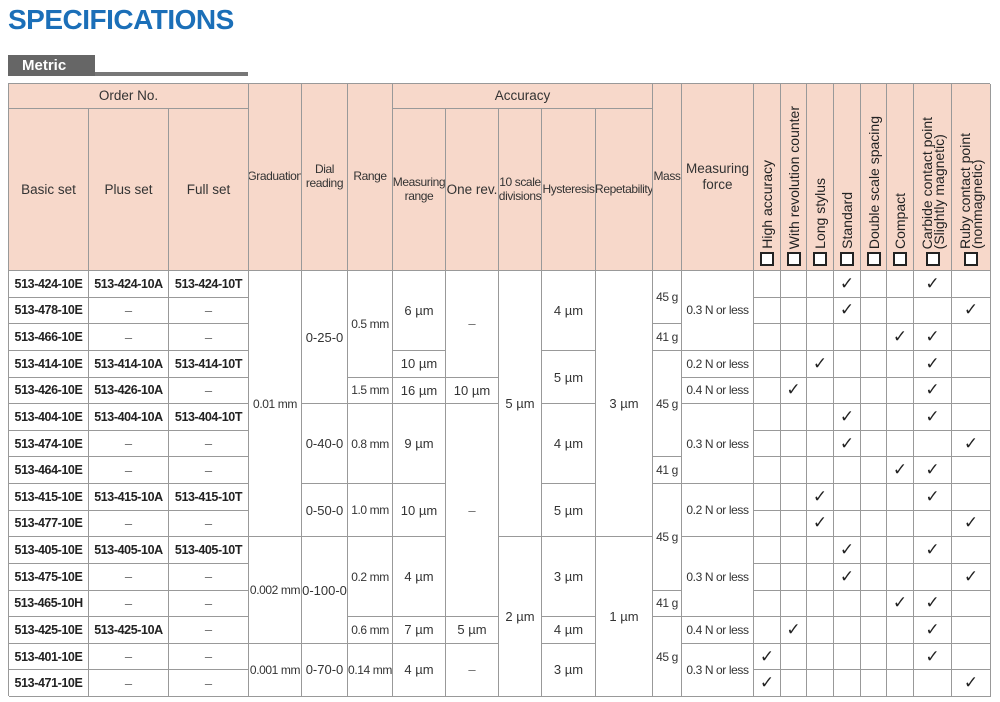  I want to click on order-cell: 513-424-10E, so click(49, 284).